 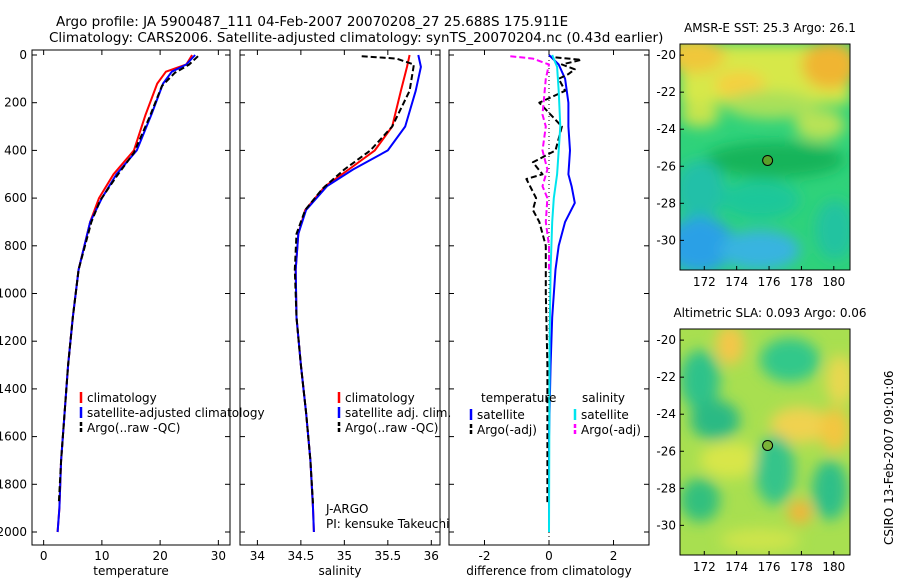 What do you see at coordinates (484, 556) in the screenshot?
I see `x-tick-label: -2` at bounding box center [484, 556].